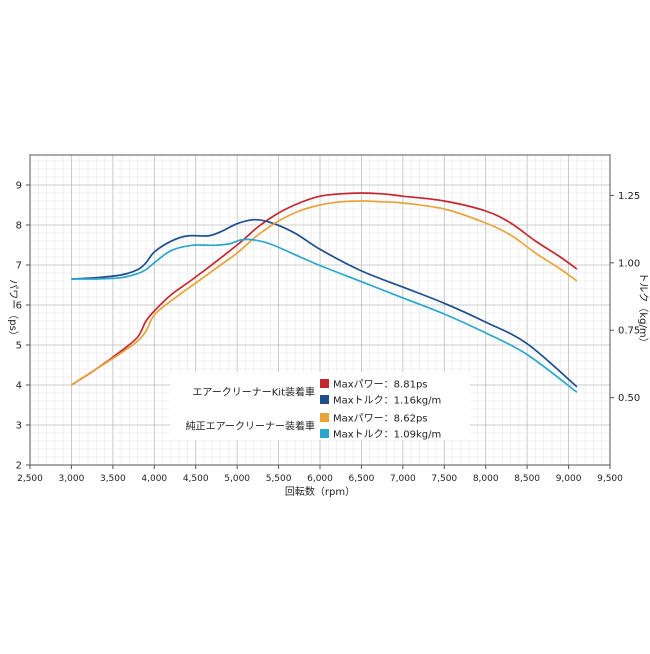  Describe the element at coordinates (19, 426) in the screenshot. I see `y-left-tick-label: 3` at that location.